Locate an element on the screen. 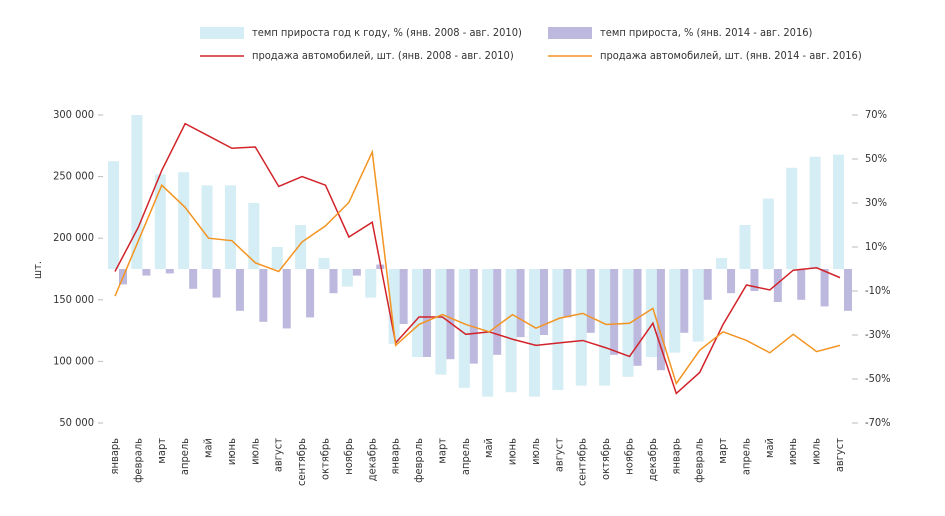 Image resolution: width=945 pixels, height=516 pixels. y-axis-label: шт. is located at coordinates (37, 270).